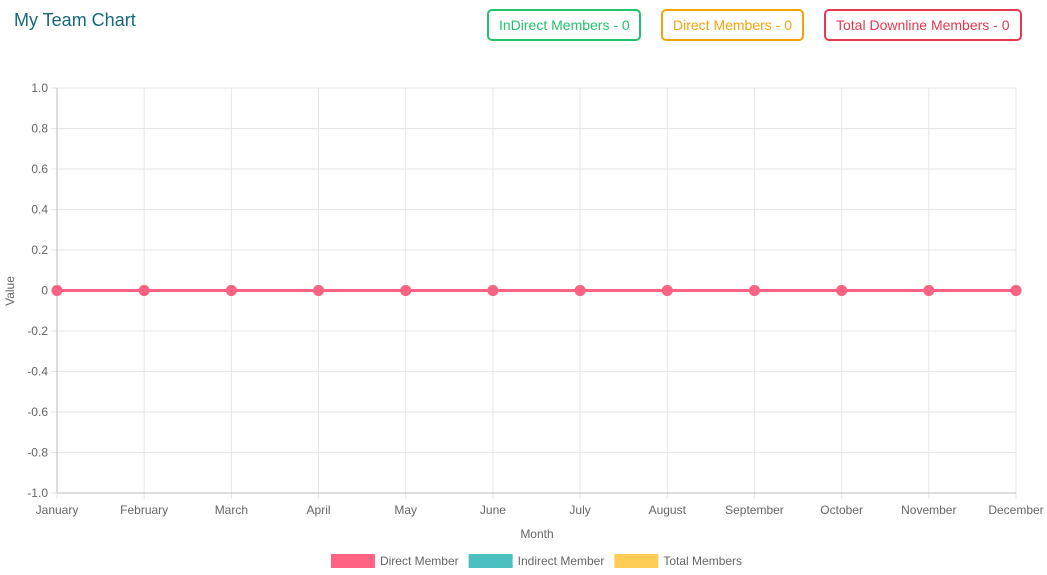  What do you see at coordinates (39, 169) in the screenshot?
I see `y-tick-label: 0.6` at bounding box center [39, 169].